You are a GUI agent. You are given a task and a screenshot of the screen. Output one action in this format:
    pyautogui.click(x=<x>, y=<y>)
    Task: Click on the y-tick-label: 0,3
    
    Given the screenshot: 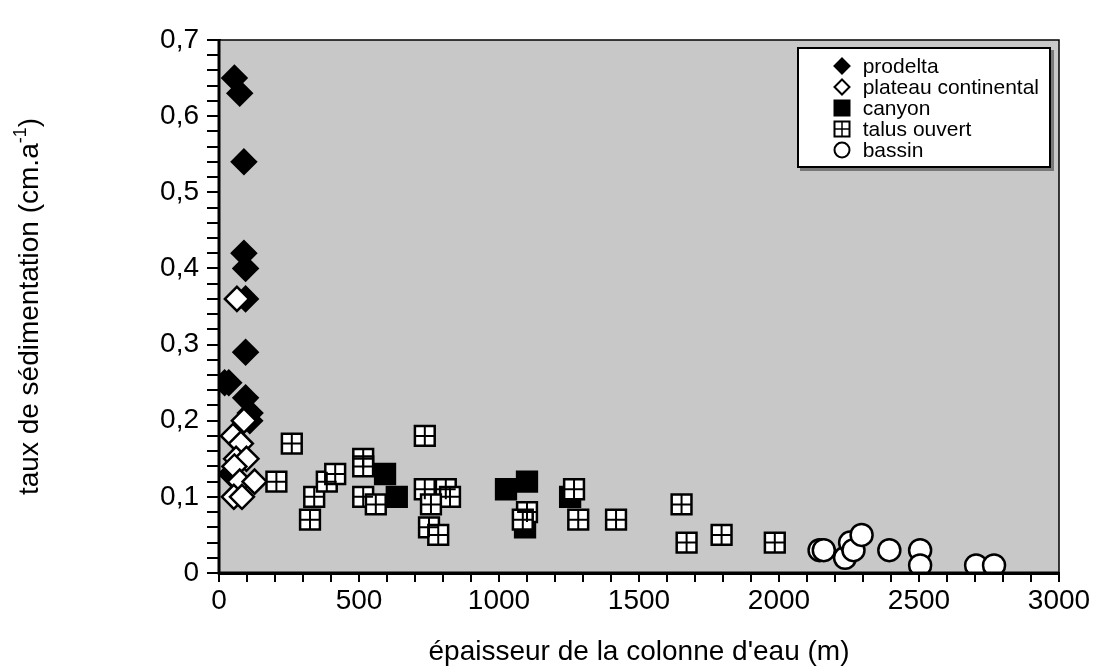 What is the action you would take?
    pyautogui.click(x=179, y=343)
    